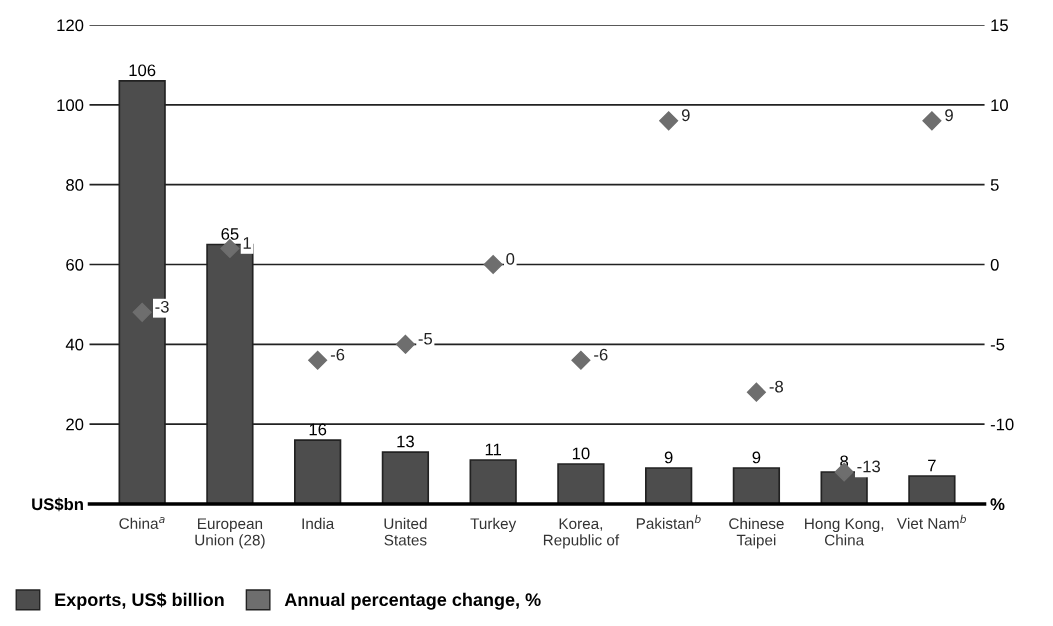 Image resolution: width=1053 pixels, height=626 pixels. Describe the element at coordinates (425, 338) in the screenshot. I see `data-label: -5` at that location.